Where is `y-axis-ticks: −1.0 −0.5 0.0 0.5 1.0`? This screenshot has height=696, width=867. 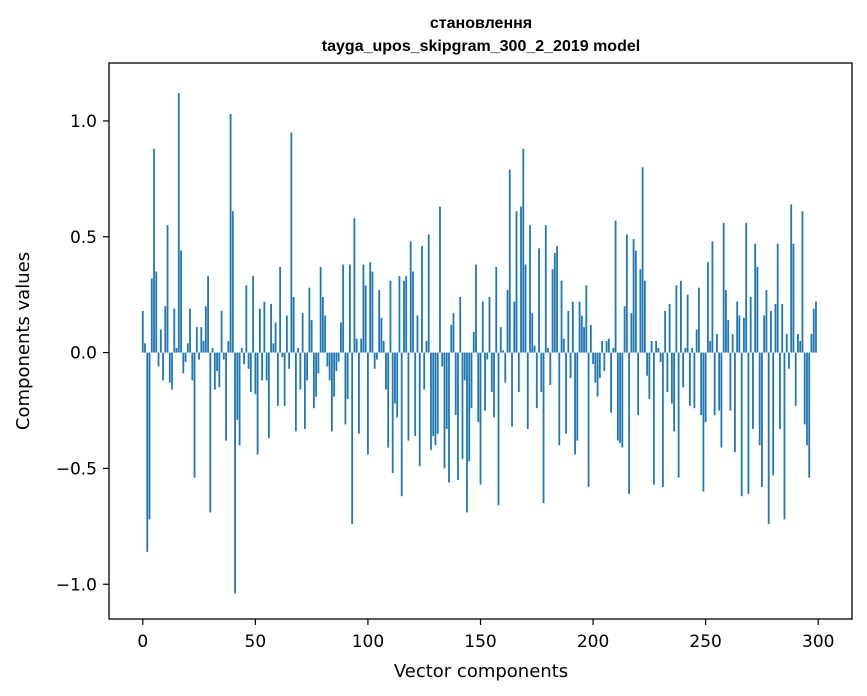
y-axis-ticks: −1.0 −0.5 0.0 0.5 1.0 is located at coordinates (82, 353).